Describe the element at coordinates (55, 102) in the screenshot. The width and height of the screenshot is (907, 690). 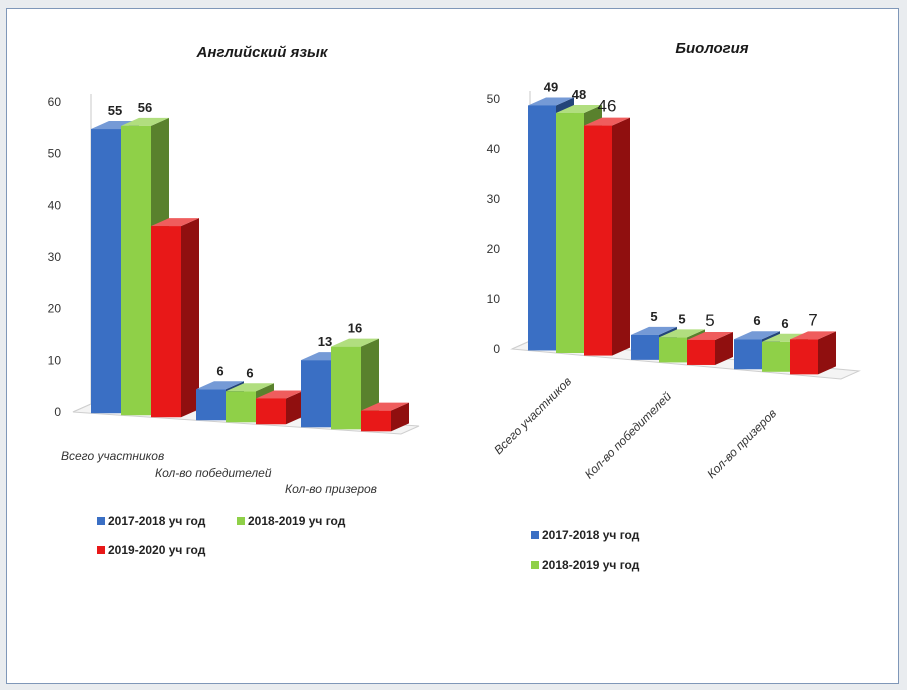
I see `y-tick-label: 60` at that location.